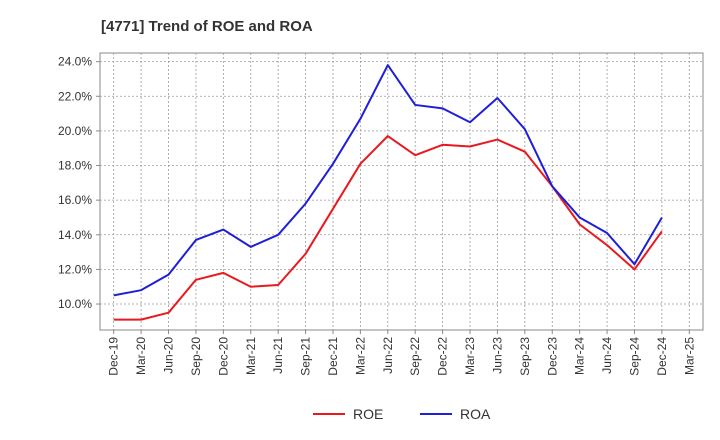 This screenshot has width=720, height=440. Describe the element at coordinates (141, 356) in the screenshot. I see `x-tick-label: Mar-20` at that location.